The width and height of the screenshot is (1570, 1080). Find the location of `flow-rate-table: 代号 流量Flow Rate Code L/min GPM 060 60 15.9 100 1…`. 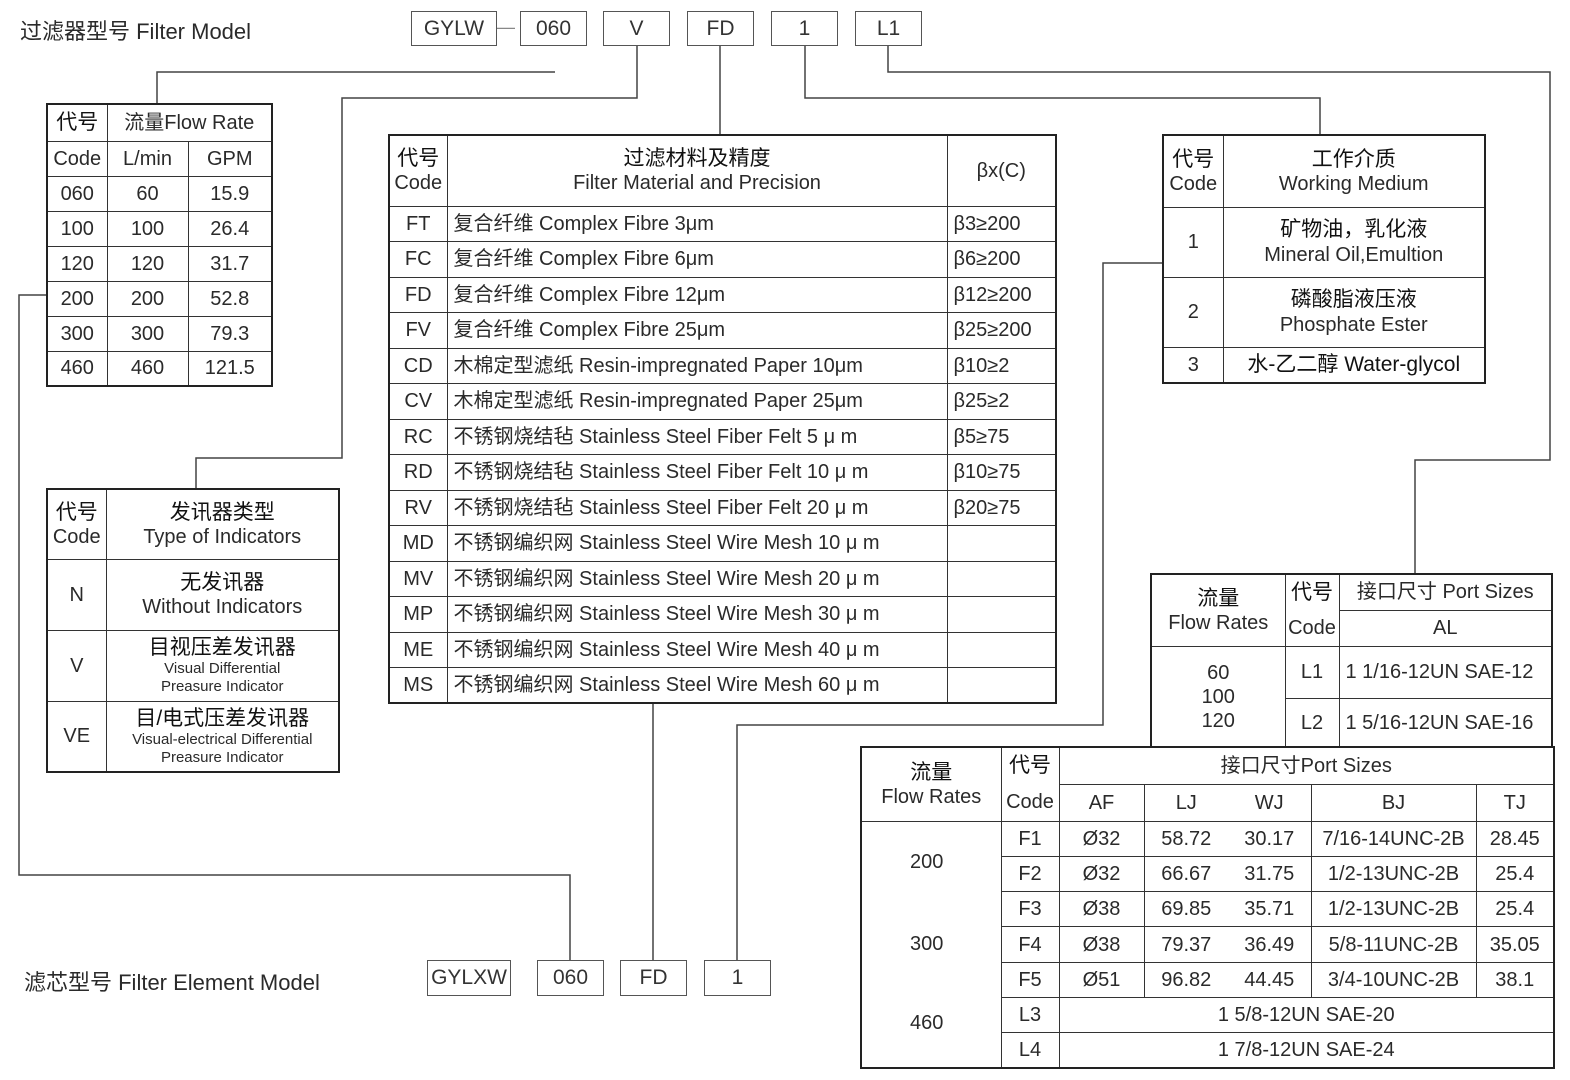

flow-rate-table: 代号 流量Flow Rate Code L/min GPM 060 60 15.9 100 1… is located at coordinates (159, 245).